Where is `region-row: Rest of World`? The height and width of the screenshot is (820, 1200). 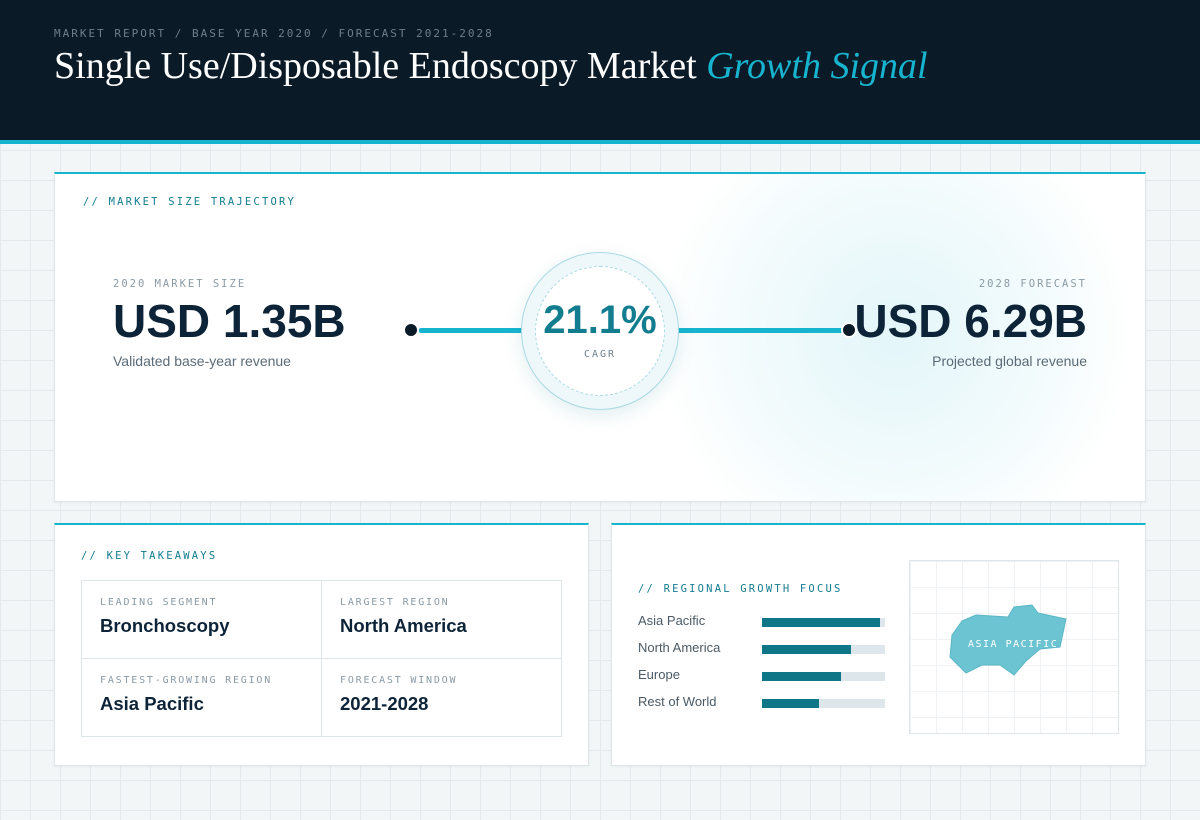 region-row: Rest of World is located at coordinates (763, 702).